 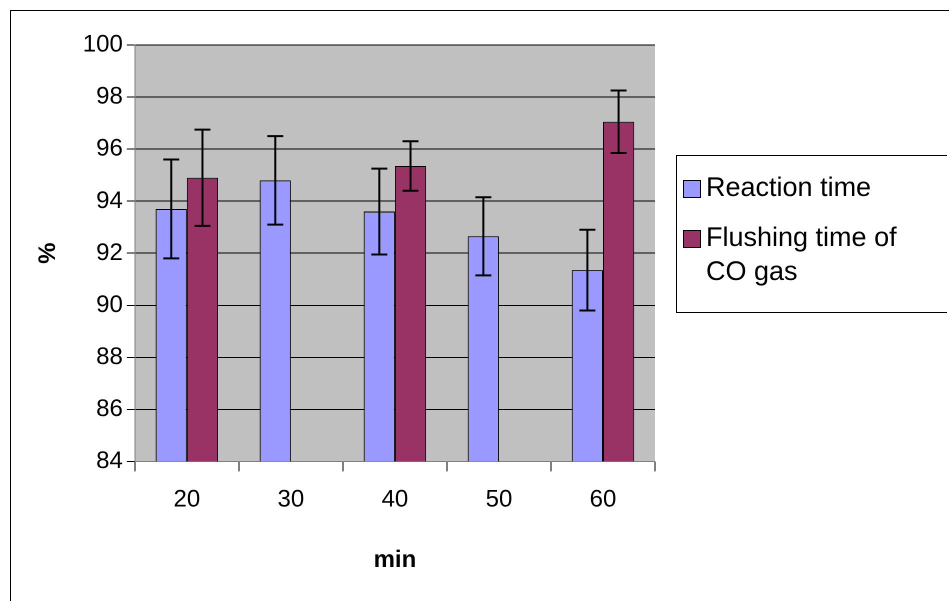 What do you see at coordinates (603, 498) in the screenshot?
I see `x-tick-label: 60` at bounding box center [603, 498].